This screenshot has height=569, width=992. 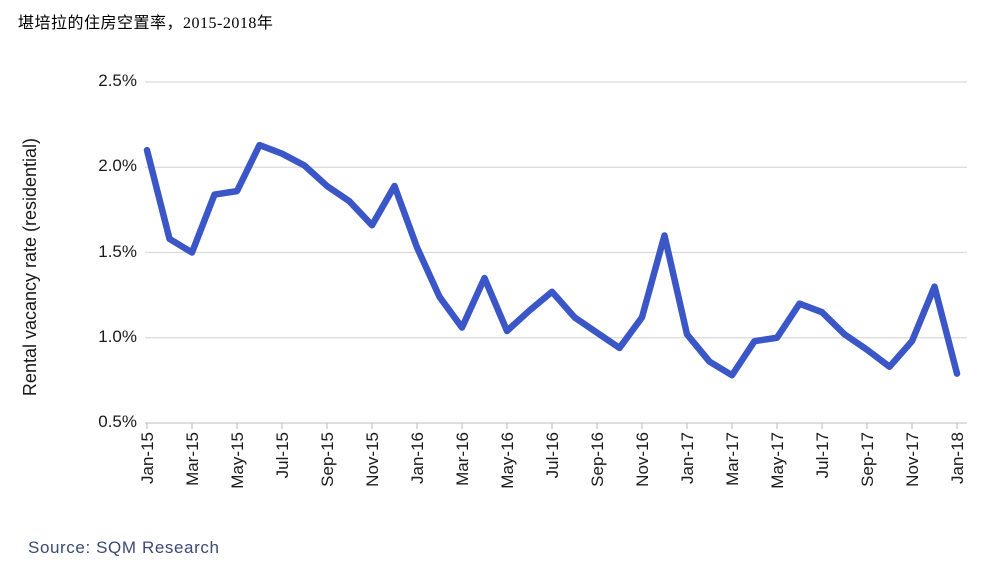 What do you see at coordinates (146, 23) in the screenshot?
I see `chart-title: 堪培拉的住房空置率，2015-2018年` at bounding box center [146, 23].